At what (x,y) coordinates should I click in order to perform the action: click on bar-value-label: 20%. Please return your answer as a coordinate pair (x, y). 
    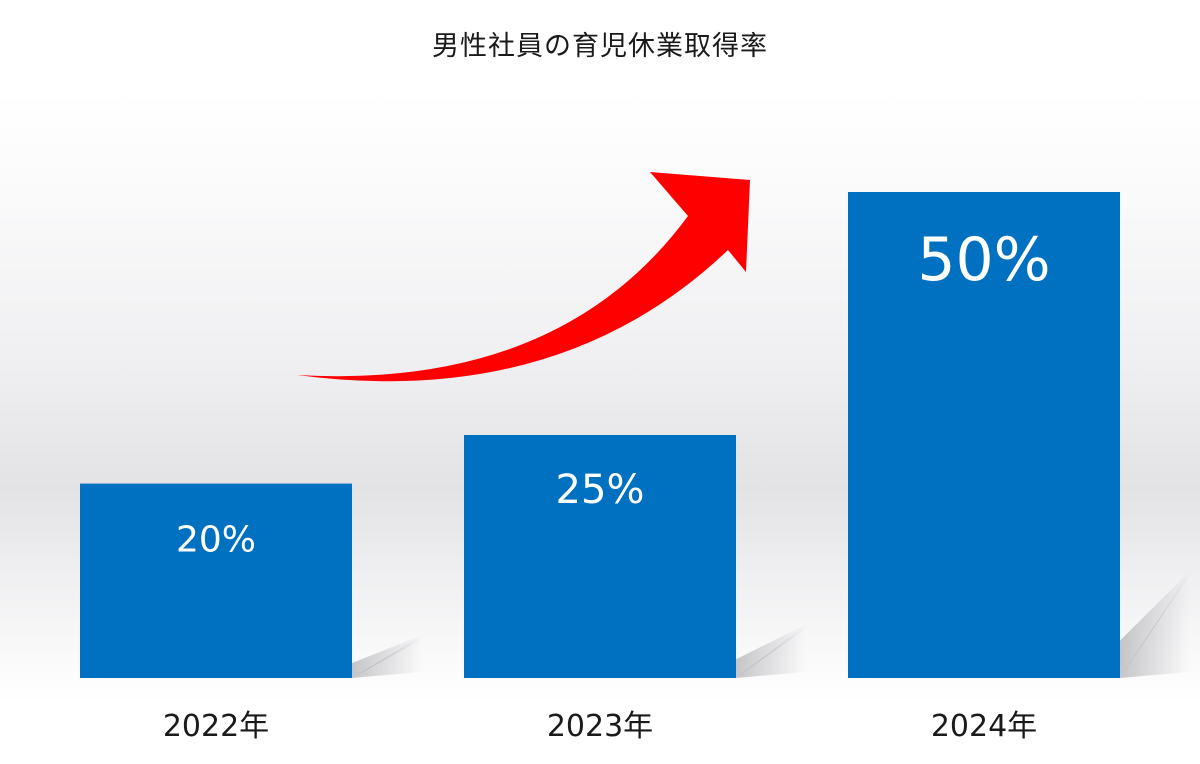
    Looking at the image, I should click on (216, 540).